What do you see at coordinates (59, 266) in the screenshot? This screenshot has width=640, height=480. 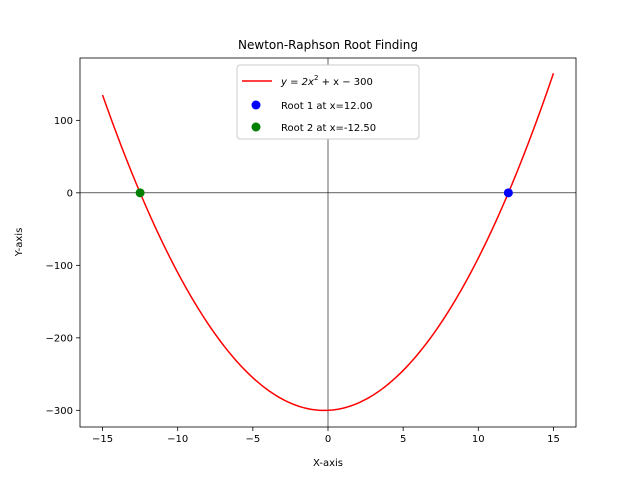 I see `y-tick-label: −100` at bounding box center [59, 266].